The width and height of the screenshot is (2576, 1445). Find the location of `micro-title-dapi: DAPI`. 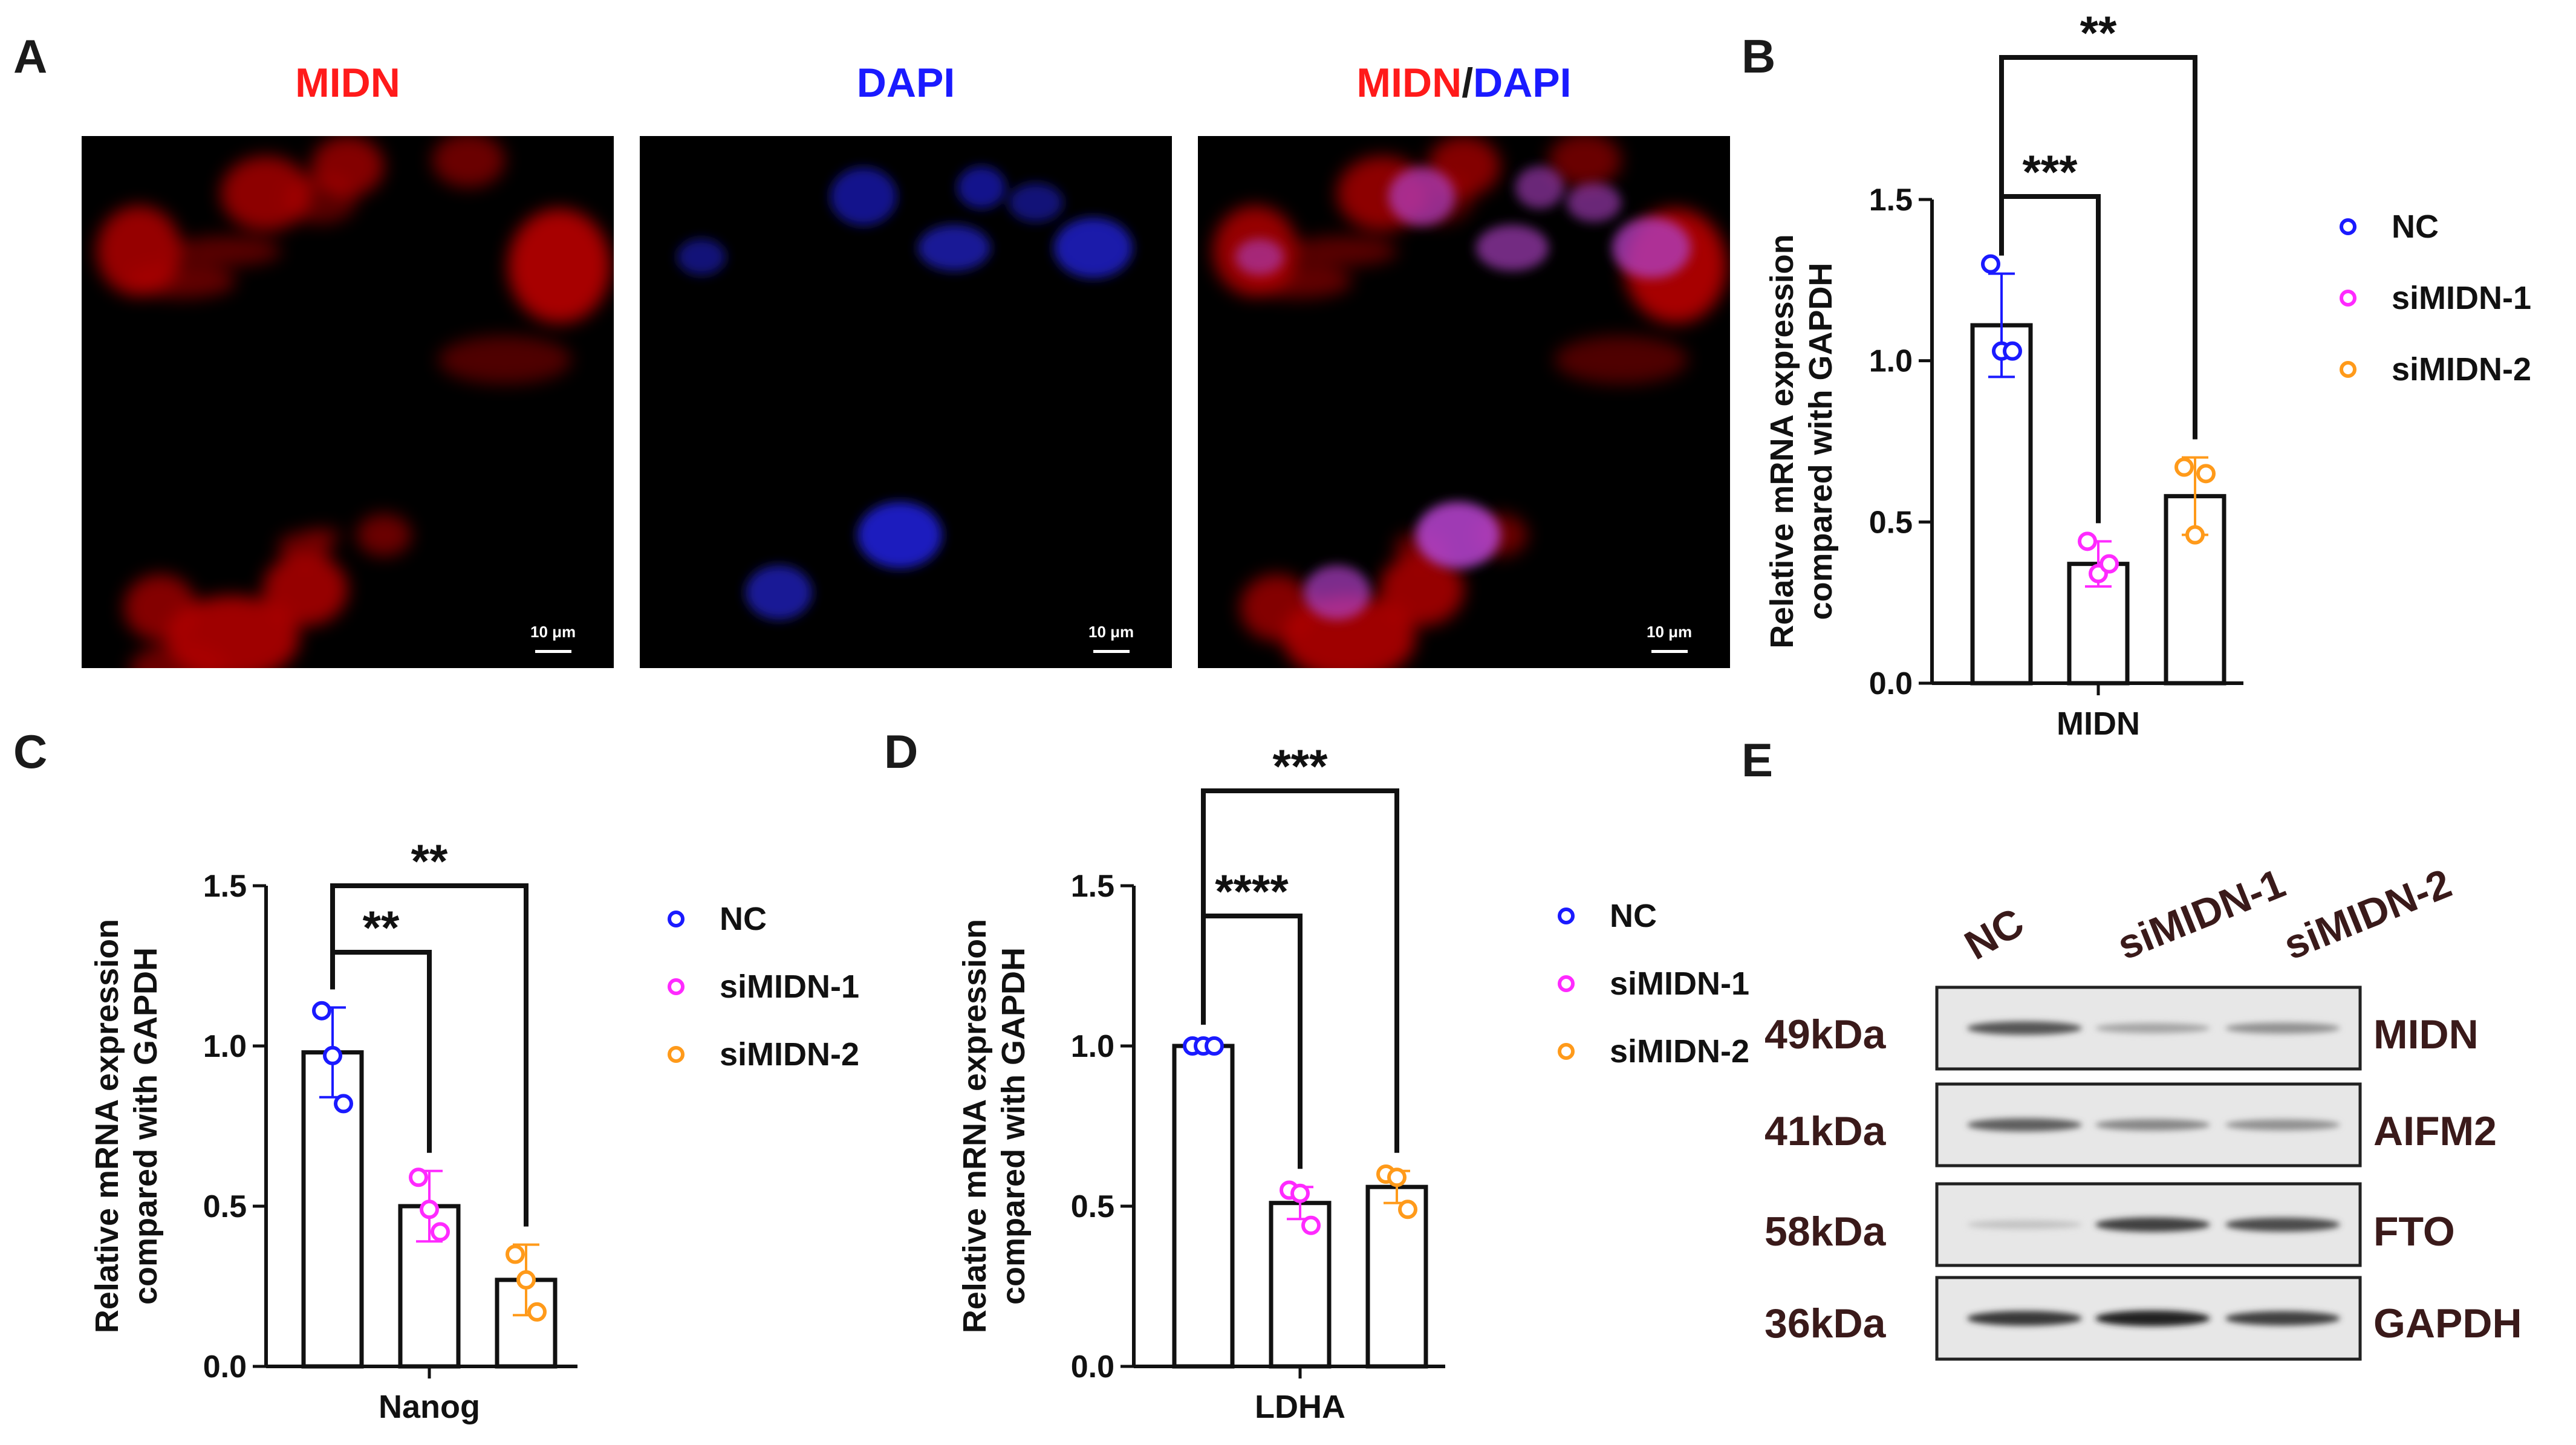

micro-title-dapi: DAPI is located at coordinates (906, 82).